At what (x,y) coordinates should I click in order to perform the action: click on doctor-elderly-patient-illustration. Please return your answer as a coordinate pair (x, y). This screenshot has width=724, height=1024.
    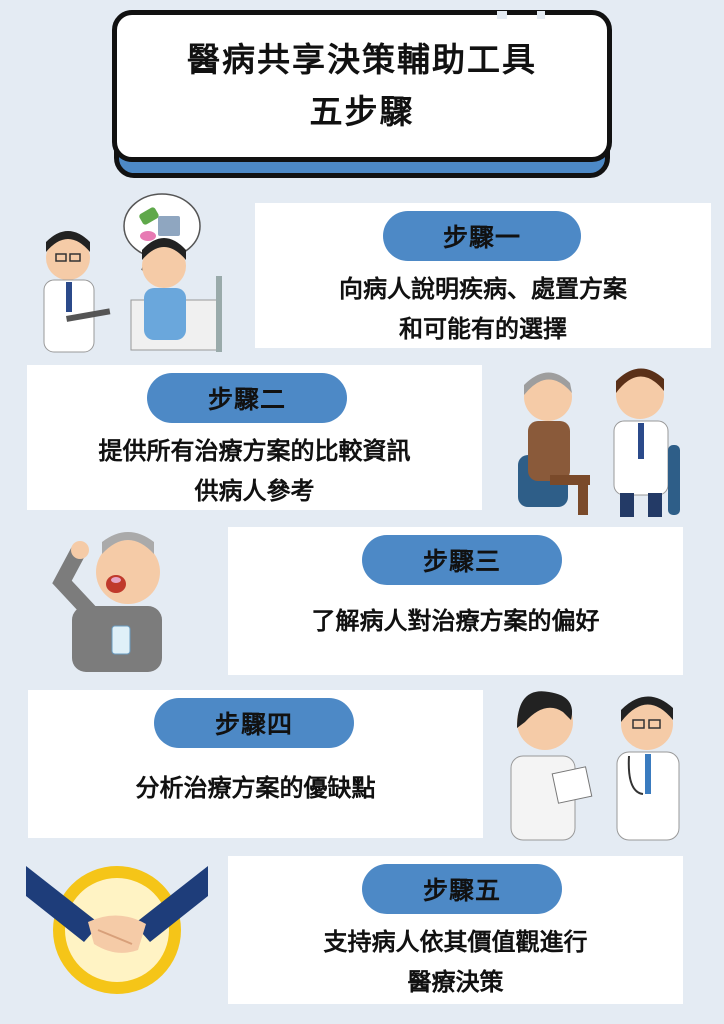
    Looking at the image, I should click on (599, 442).